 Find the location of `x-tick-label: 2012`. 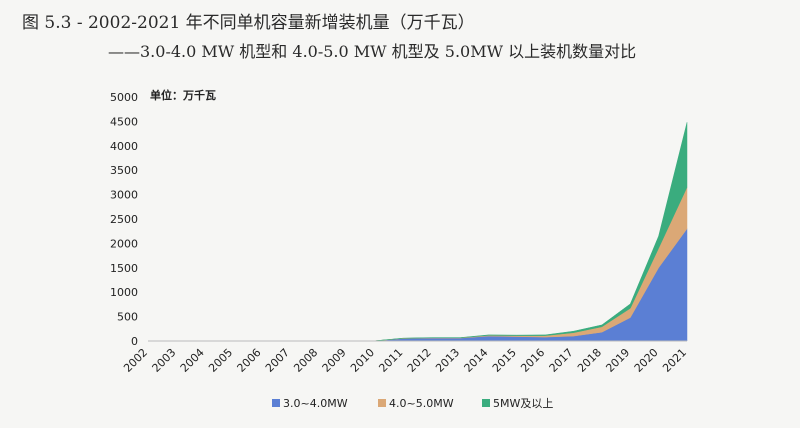

x-tick-label: 2012 is located at coordinates (419, 360).